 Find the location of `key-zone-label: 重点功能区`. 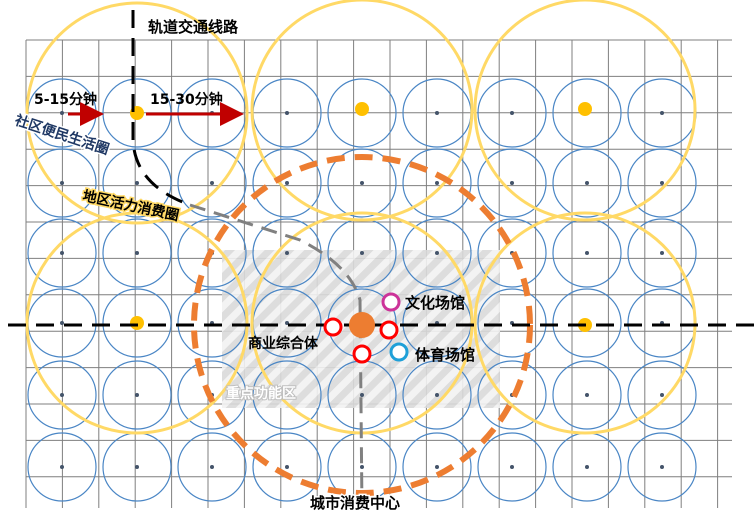

key-zone-label: 重点功能区 is located at coordinates (261, 393).